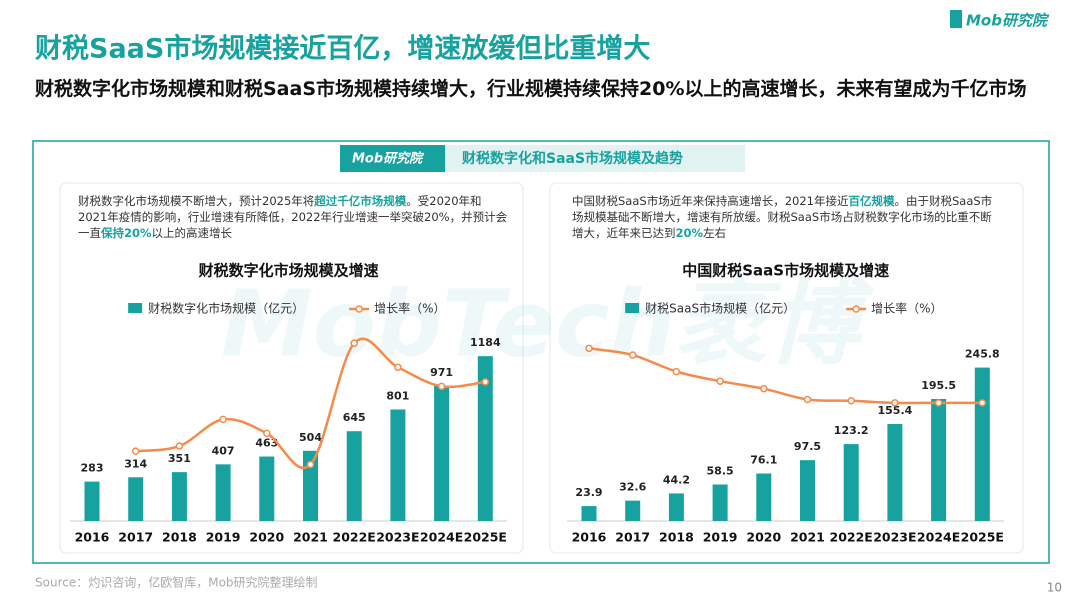 Image resolution: width=1080 pixels, height=608 pixels. Describe the element at coordinates (720, 470) in the screenshot. I see `data-label: 58.5` at that location.